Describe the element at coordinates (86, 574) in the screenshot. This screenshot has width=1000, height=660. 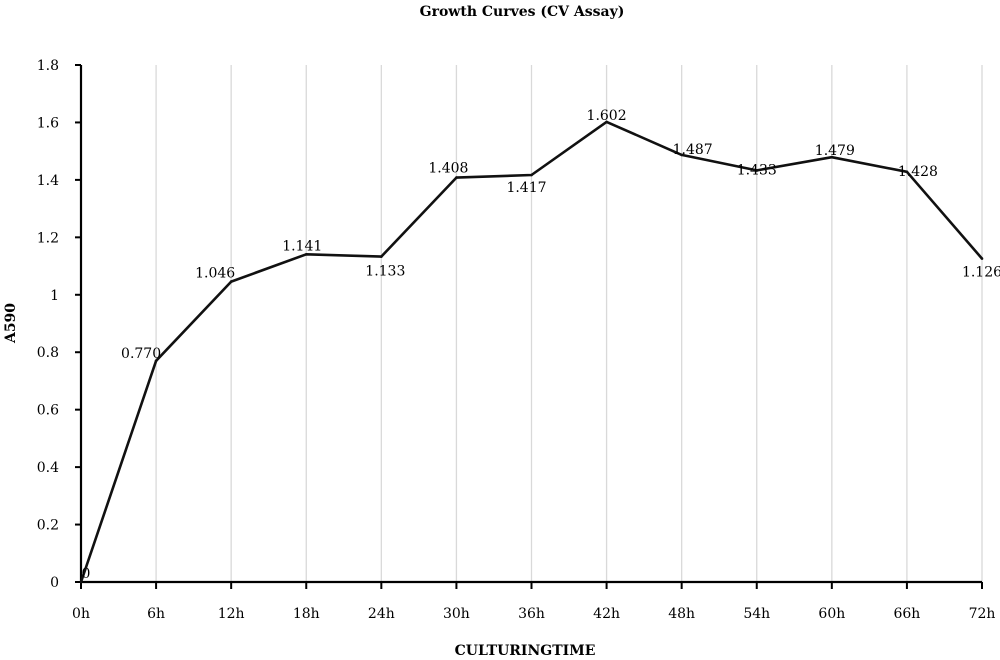
I see `data-label: 0` at that location.